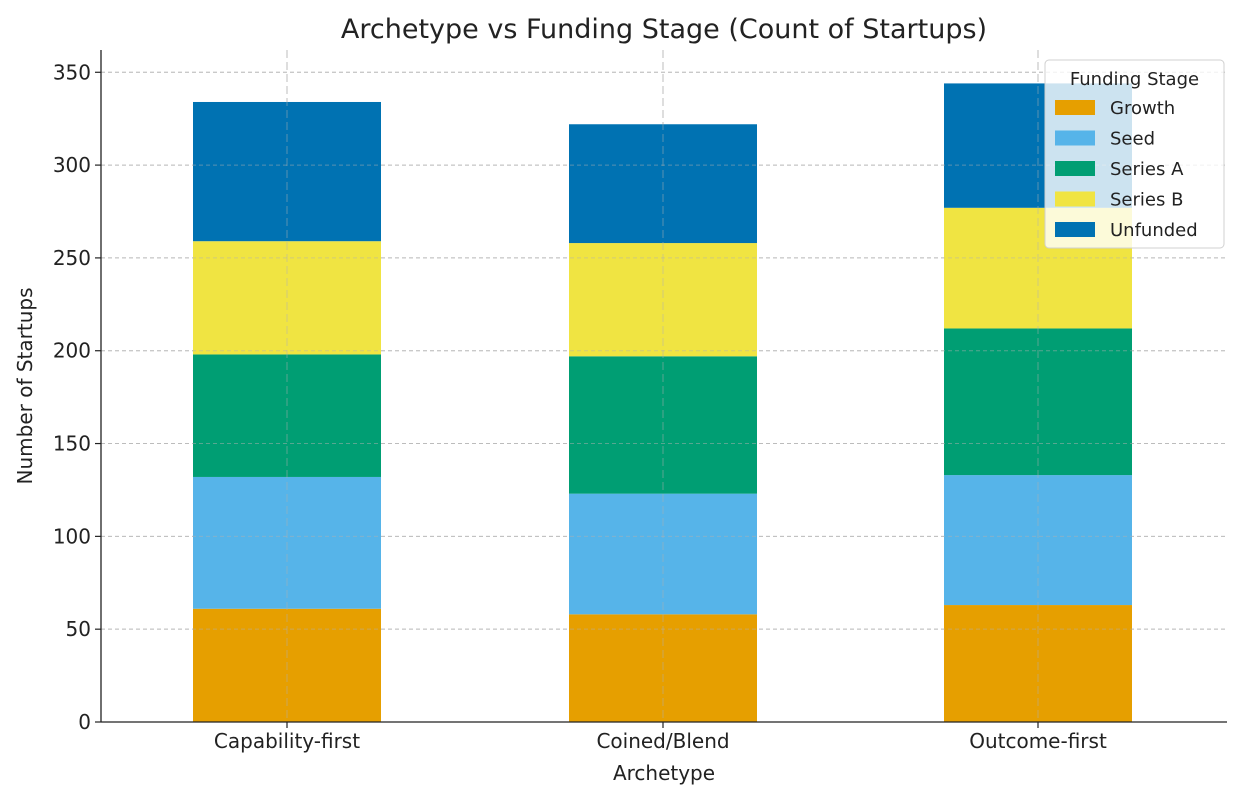  What do you see at coordinates (72, 351) in the screenshot?
I see `y-tick-label: 200` at bounding box center [72, 351].